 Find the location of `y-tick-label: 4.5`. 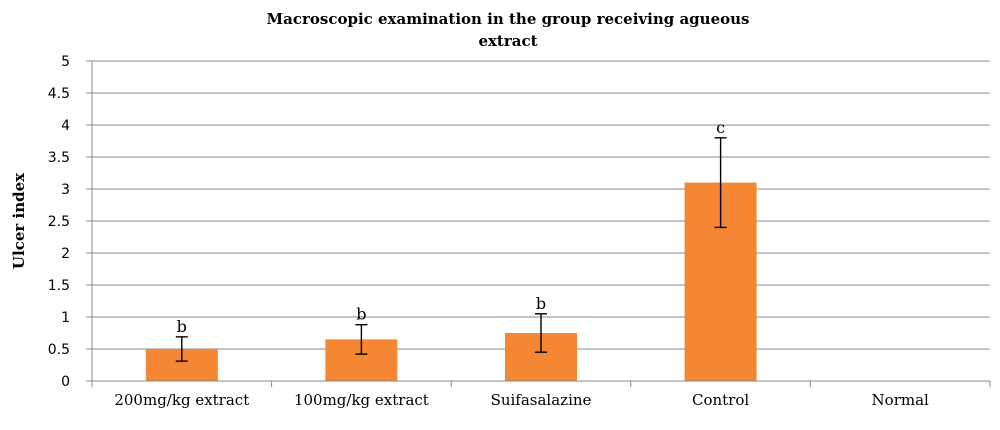

y-tick-label: 4.5 is located at coordinates (59, 94).